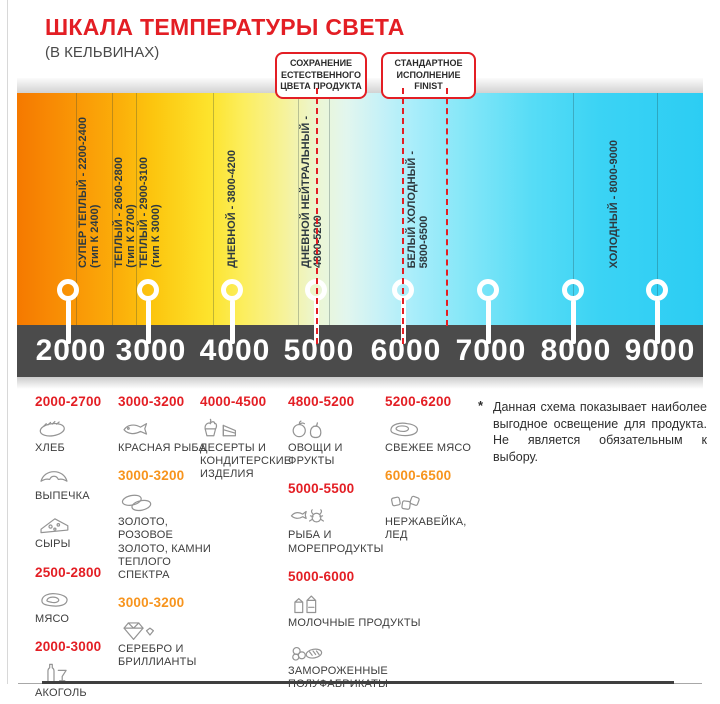 The image size is (720, 704). What do you see at coordinates (89, 192) in the screenshot?
I see `zone-label: СУПЕР ТЕПЛЫЙ - 2200-2400 (тип К 2400)` at bounding box center [89, 192].